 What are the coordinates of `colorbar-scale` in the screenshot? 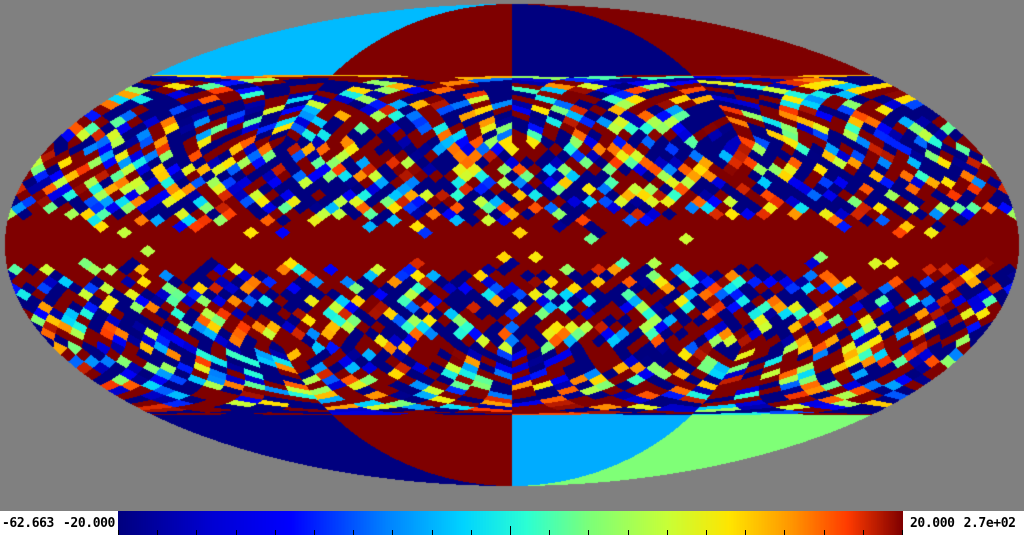 It's located at (510, 523).